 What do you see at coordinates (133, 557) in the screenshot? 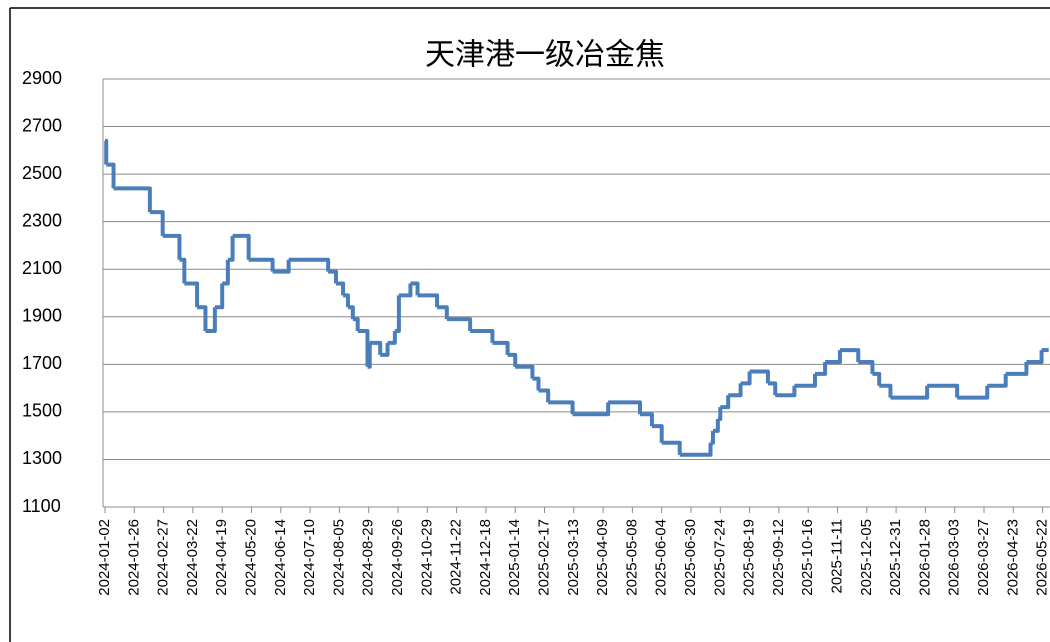
I see `x-tick-label: 2024-01-26` at bounding box center [133, 557].